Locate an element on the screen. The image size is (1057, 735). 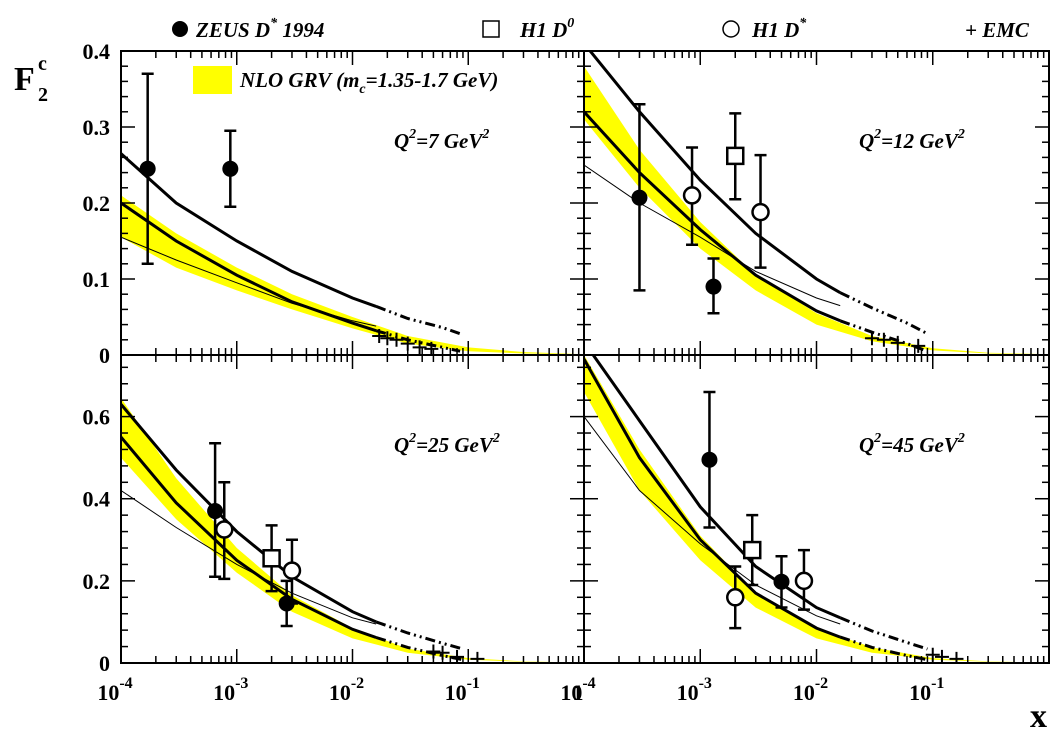
band-legend-label: NLO GRV (mc=1.35-1.7 GeV) is located at coordinates (368, 82).